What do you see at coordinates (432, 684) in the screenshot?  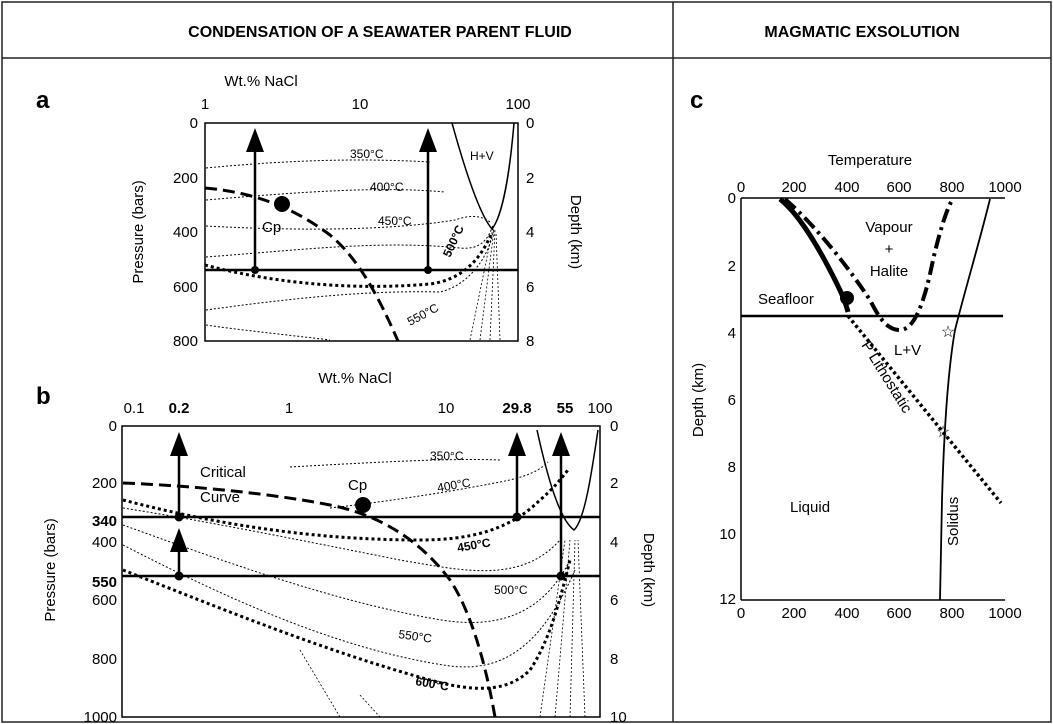 I see `panel-b-iso-label: 600°C` at bounding box center [432, 684].